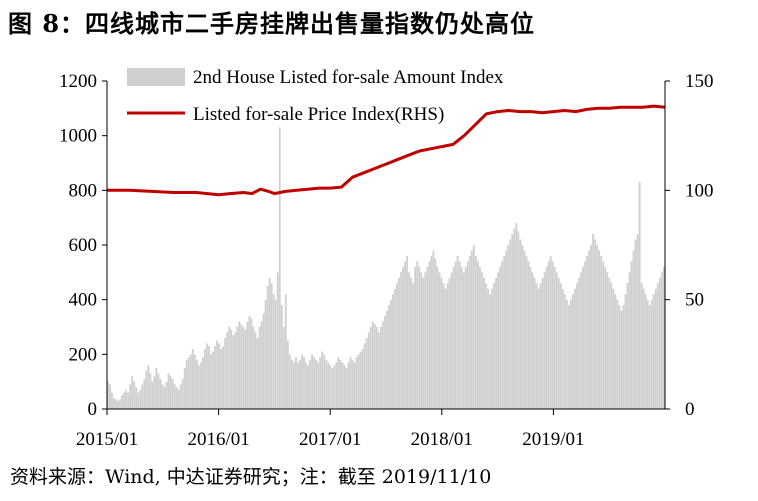 The image size is (758, 501). What do you see at coordinates (699, 81) in the screenshot?
I see `y-right-tick-label: 150` at bounding box center [699, 81].